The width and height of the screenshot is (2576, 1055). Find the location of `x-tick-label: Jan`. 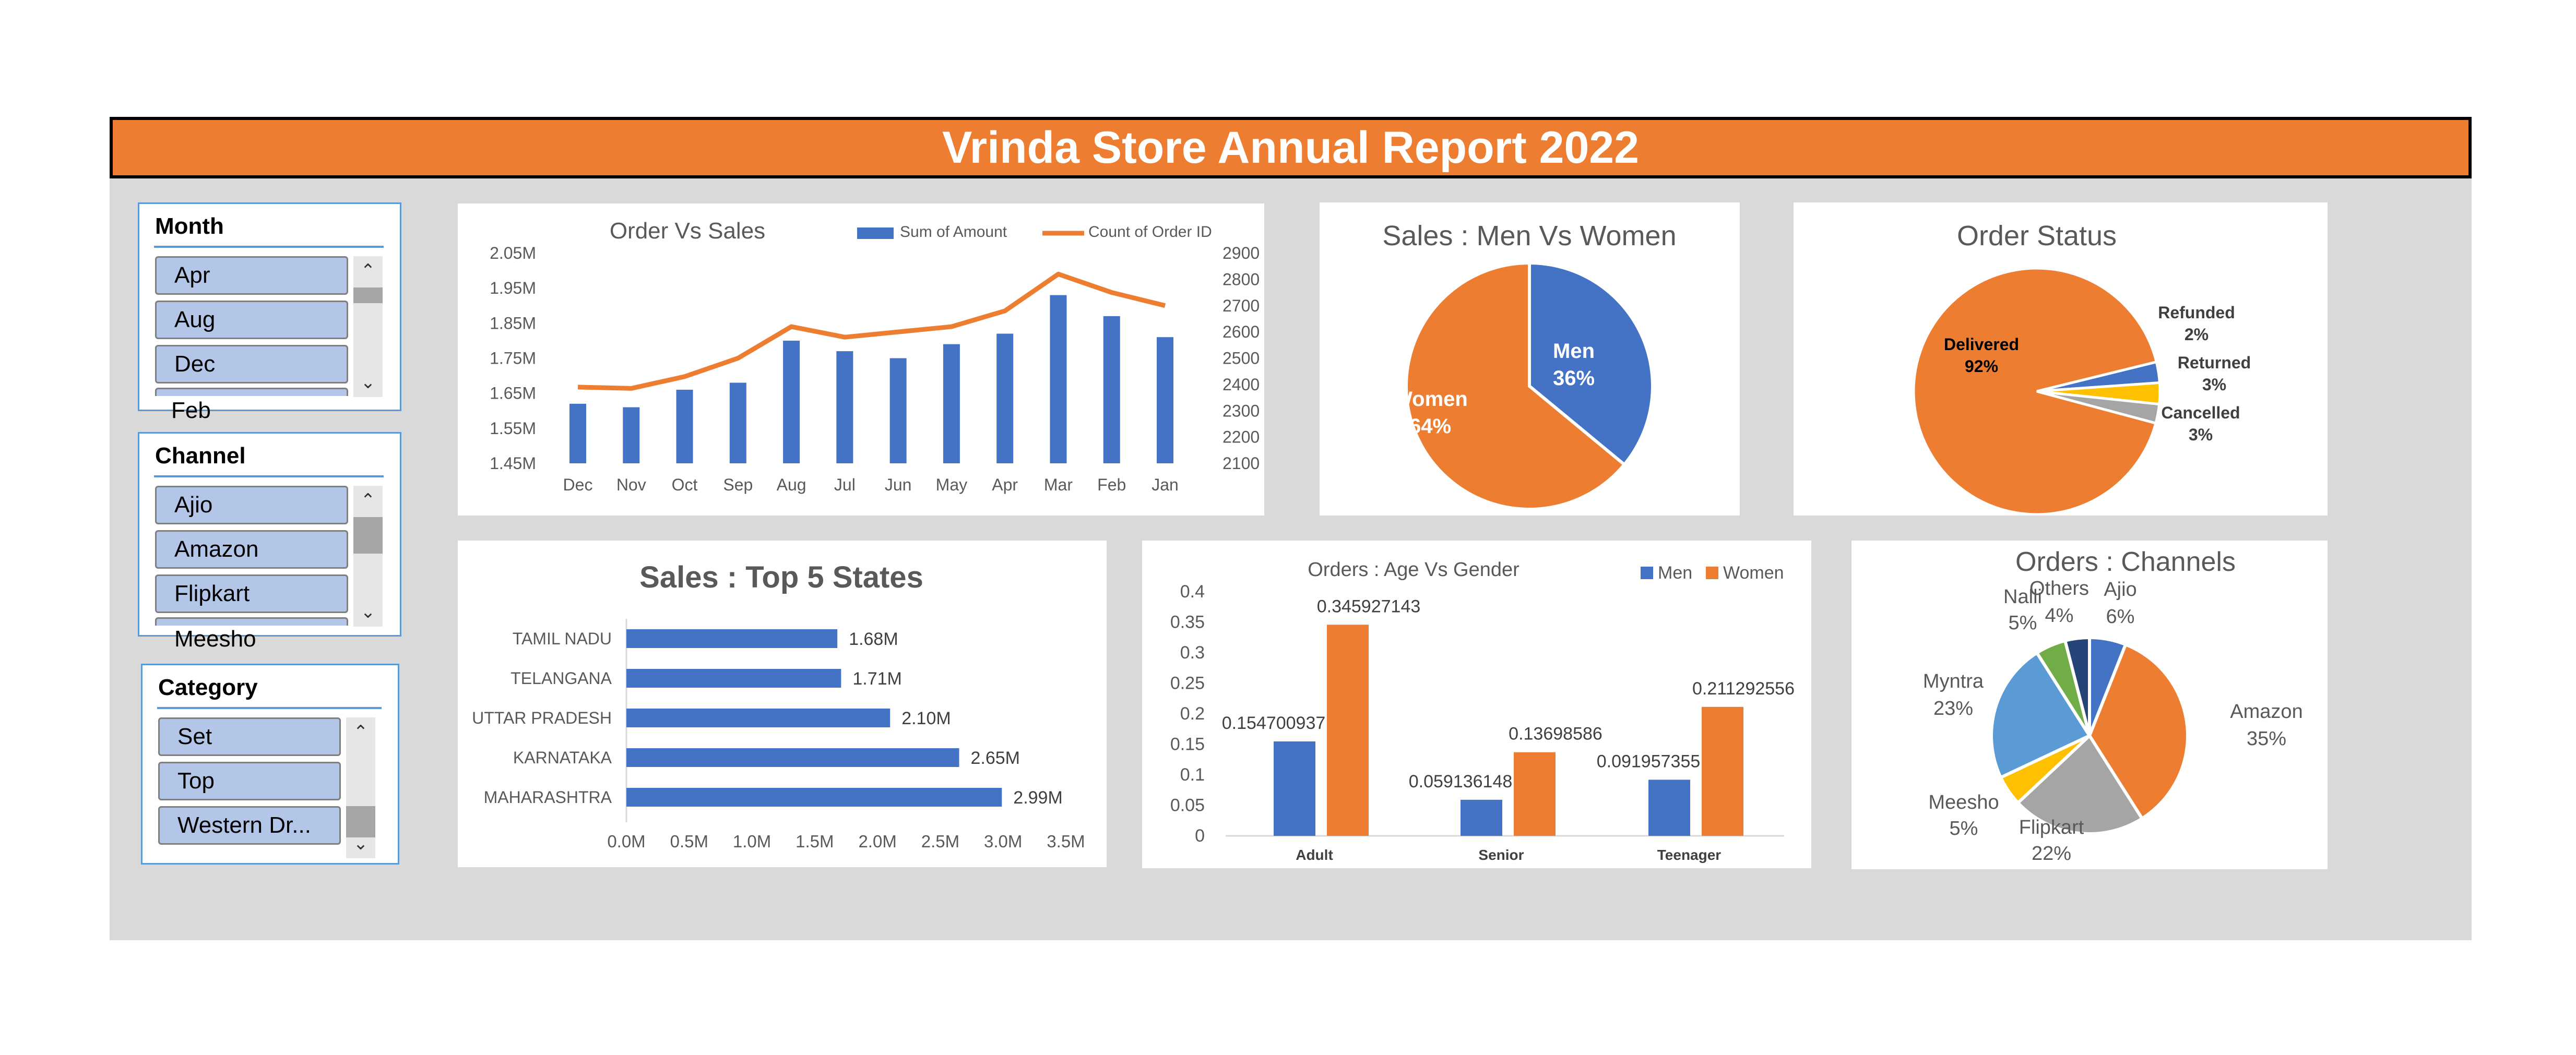

x-tick-label: Jan is located at coordinates (1165, 485).